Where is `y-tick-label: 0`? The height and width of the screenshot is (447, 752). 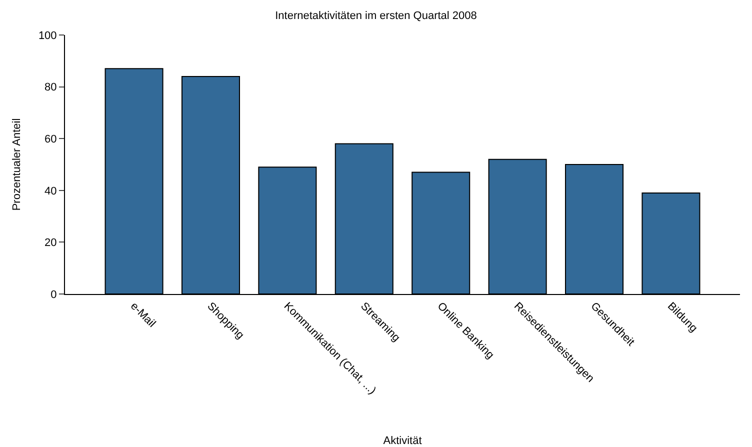 y-tick-label: 0 is located at coordinates (53, 294).